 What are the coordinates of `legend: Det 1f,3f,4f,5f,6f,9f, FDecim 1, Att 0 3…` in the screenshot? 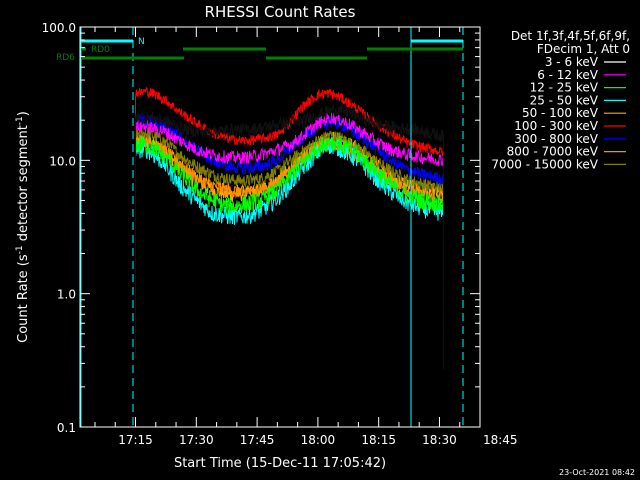 It's located at (560, 100).